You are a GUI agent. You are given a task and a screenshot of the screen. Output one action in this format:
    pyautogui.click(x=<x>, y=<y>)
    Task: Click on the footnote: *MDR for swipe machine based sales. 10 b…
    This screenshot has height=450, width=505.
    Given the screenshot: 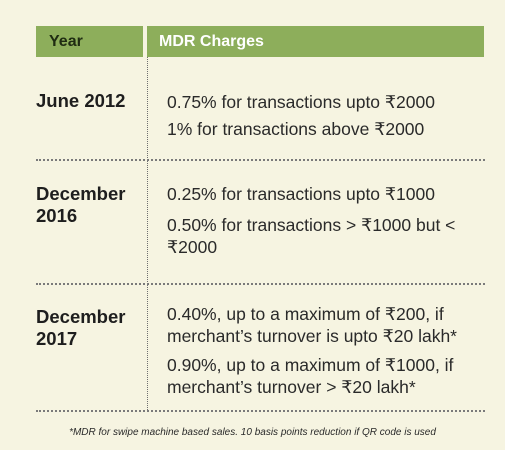 What is the action you would take?
    pyautogui.click(x=252, y=432)
    